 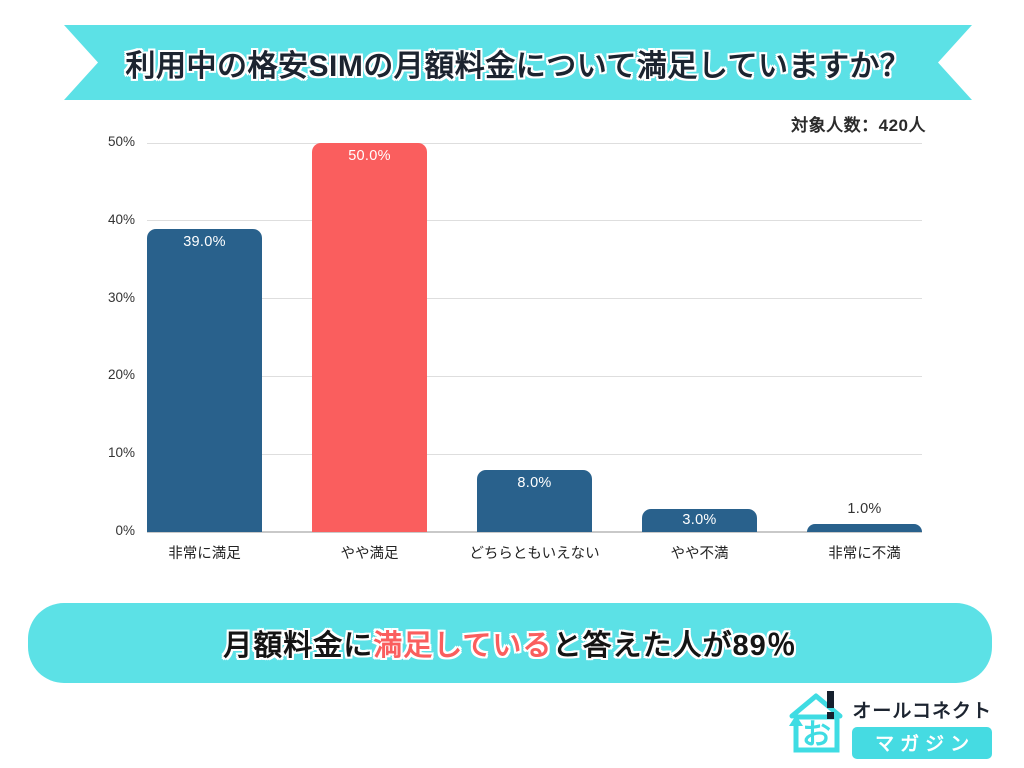 What do you see at coordinates (463, 646) in the screenshot?
I see `summary-highlight: 満足している` at bounding box center [463, 646].